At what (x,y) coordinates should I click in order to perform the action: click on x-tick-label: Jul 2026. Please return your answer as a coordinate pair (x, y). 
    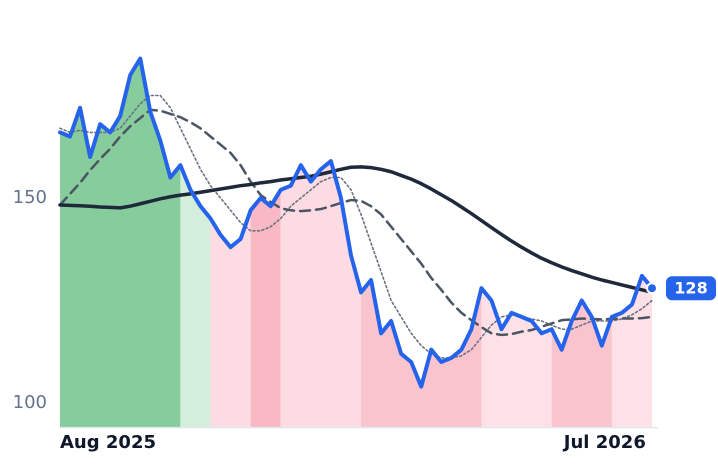
    Looking at the image, I should click on (604, 442).